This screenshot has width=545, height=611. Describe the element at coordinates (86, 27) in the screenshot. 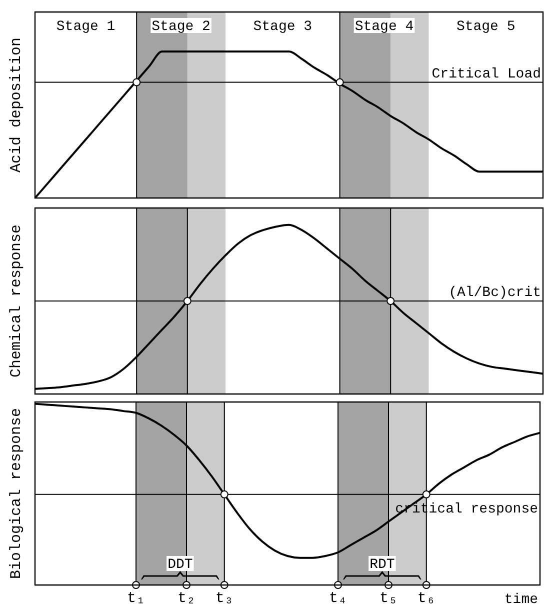

I see `text: Stage 1` at that location.